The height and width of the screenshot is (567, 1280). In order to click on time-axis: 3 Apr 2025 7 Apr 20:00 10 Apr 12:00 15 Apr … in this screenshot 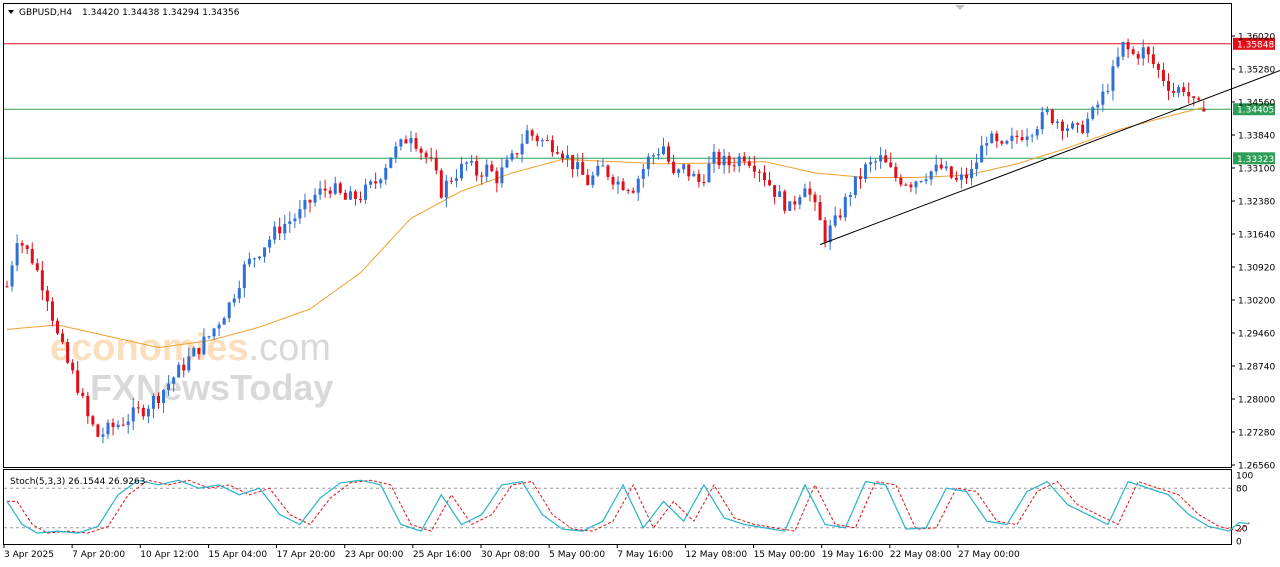, I will do `click(511, 552)`.